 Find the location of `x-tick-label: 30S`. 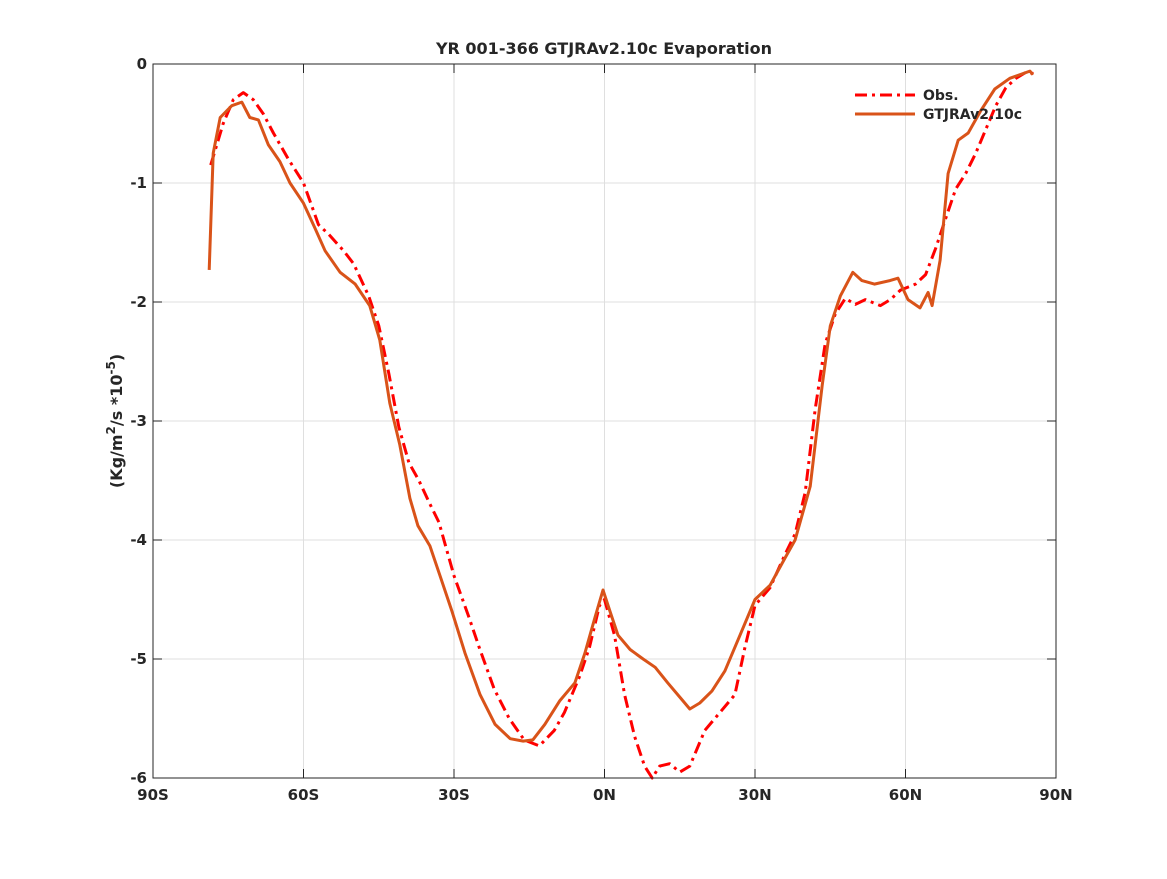

x-tick-label: 30S is located at coordinates (454, 795).